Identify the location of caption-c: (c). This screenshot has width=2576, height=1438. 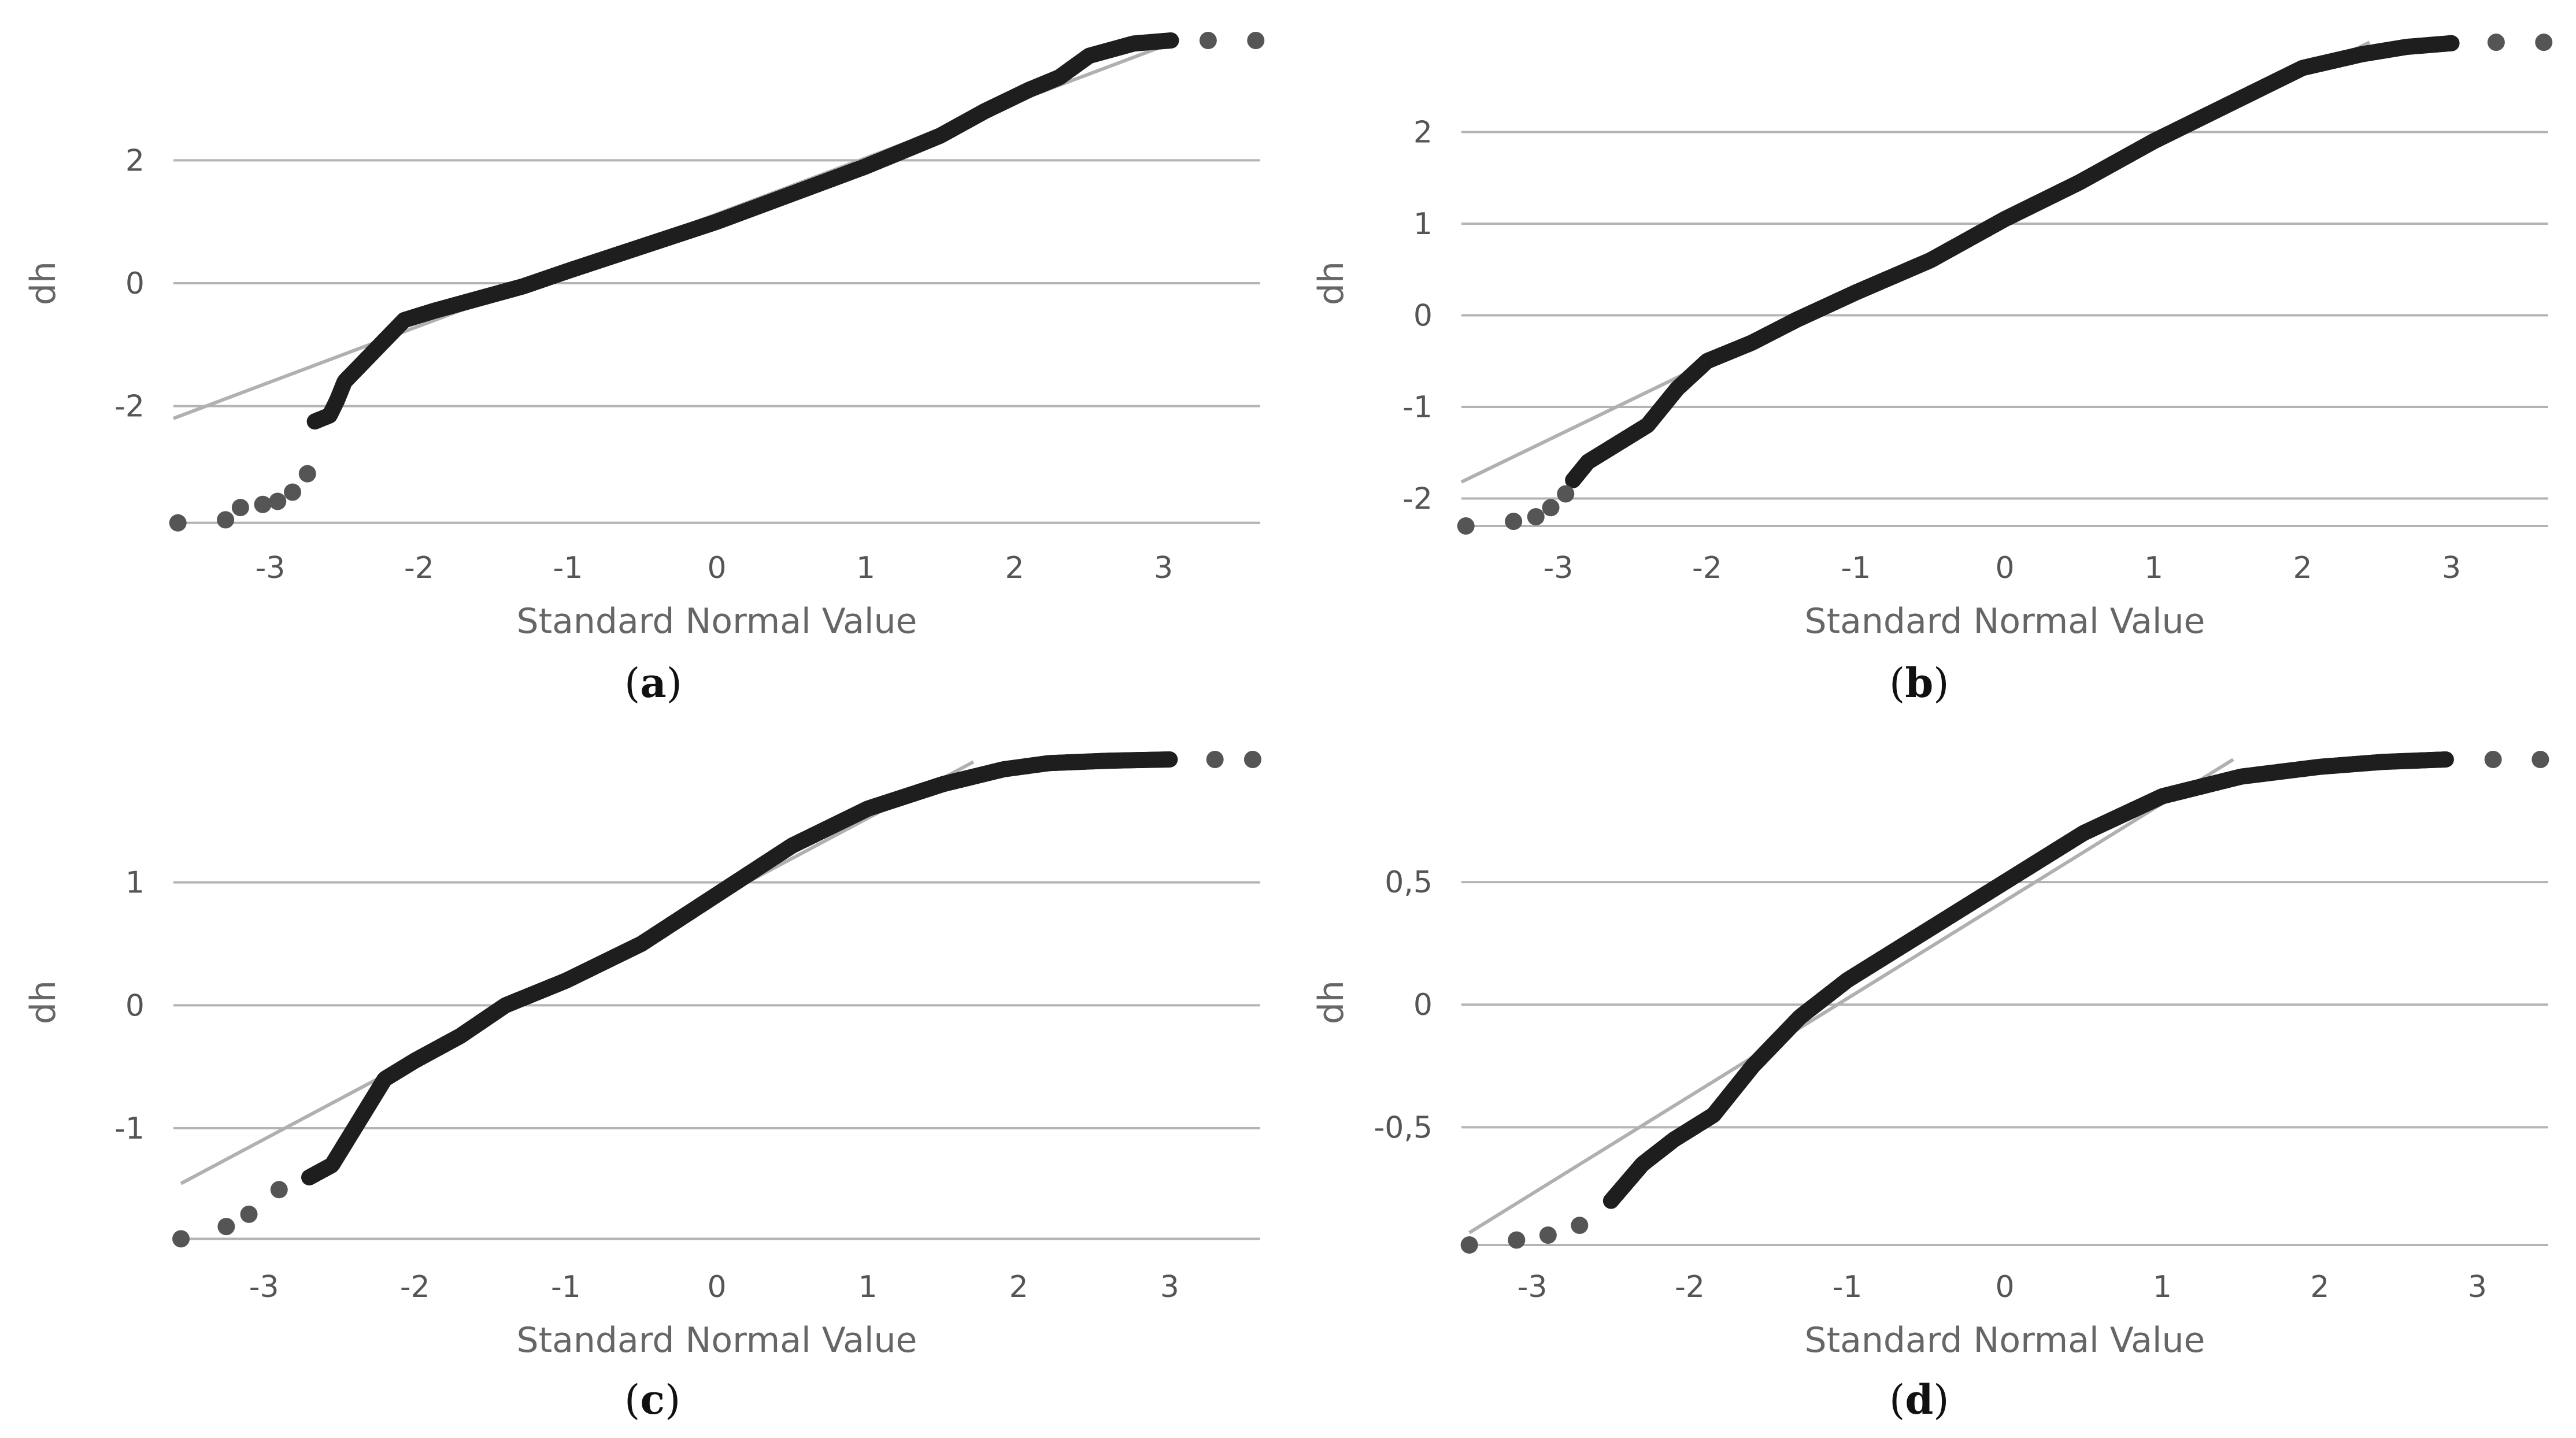
(652, 1400).